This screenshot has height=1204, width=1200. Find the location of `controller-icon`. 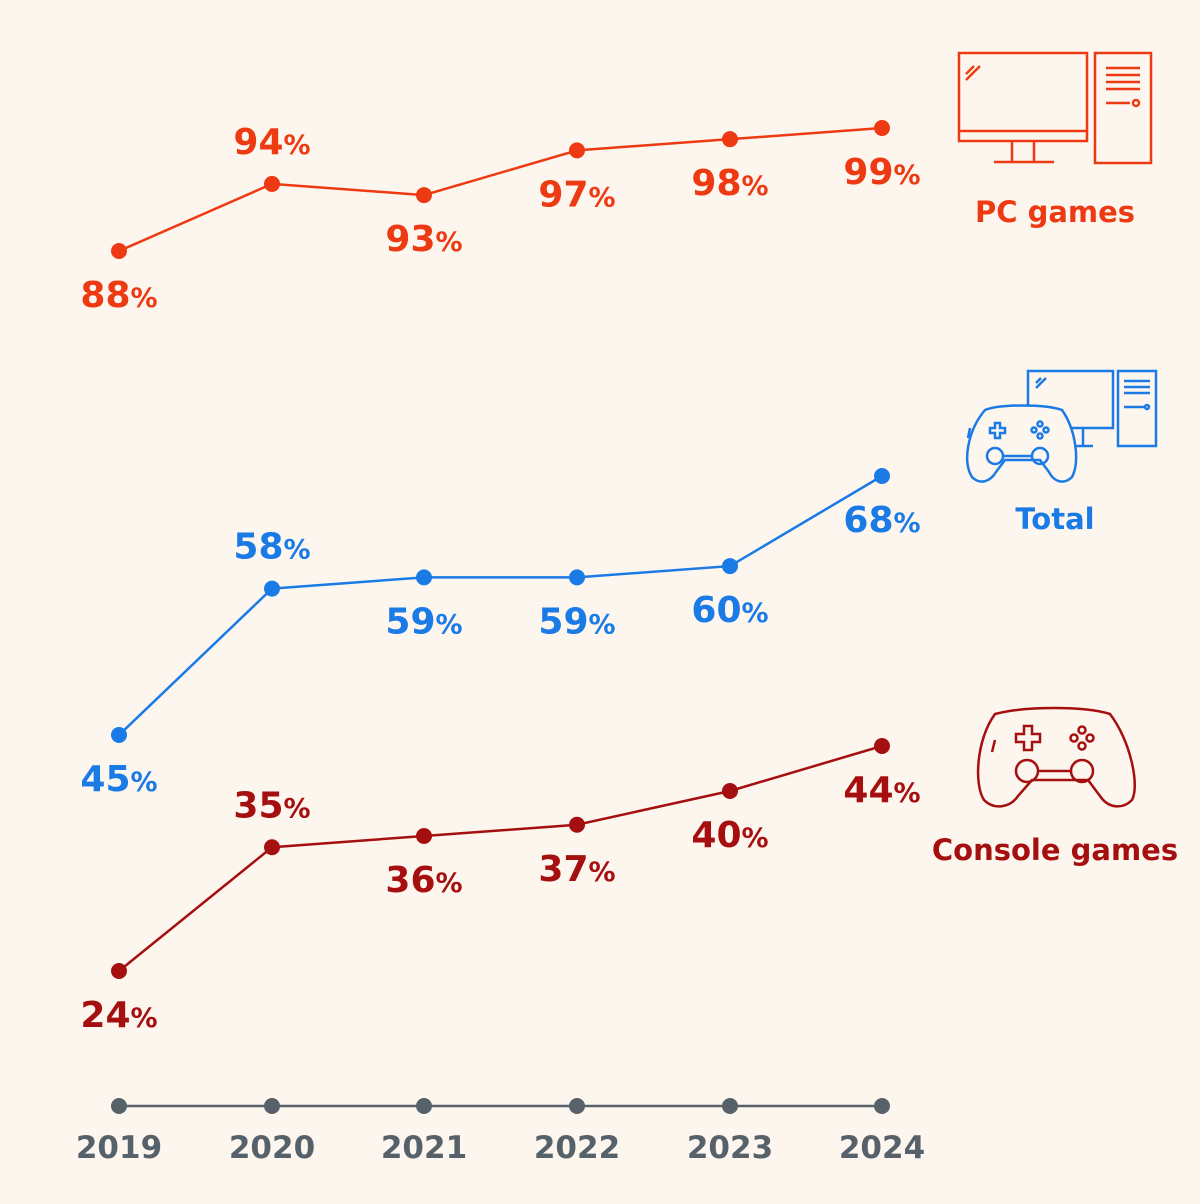

controller-icon is located at coordinates (1056, 757).